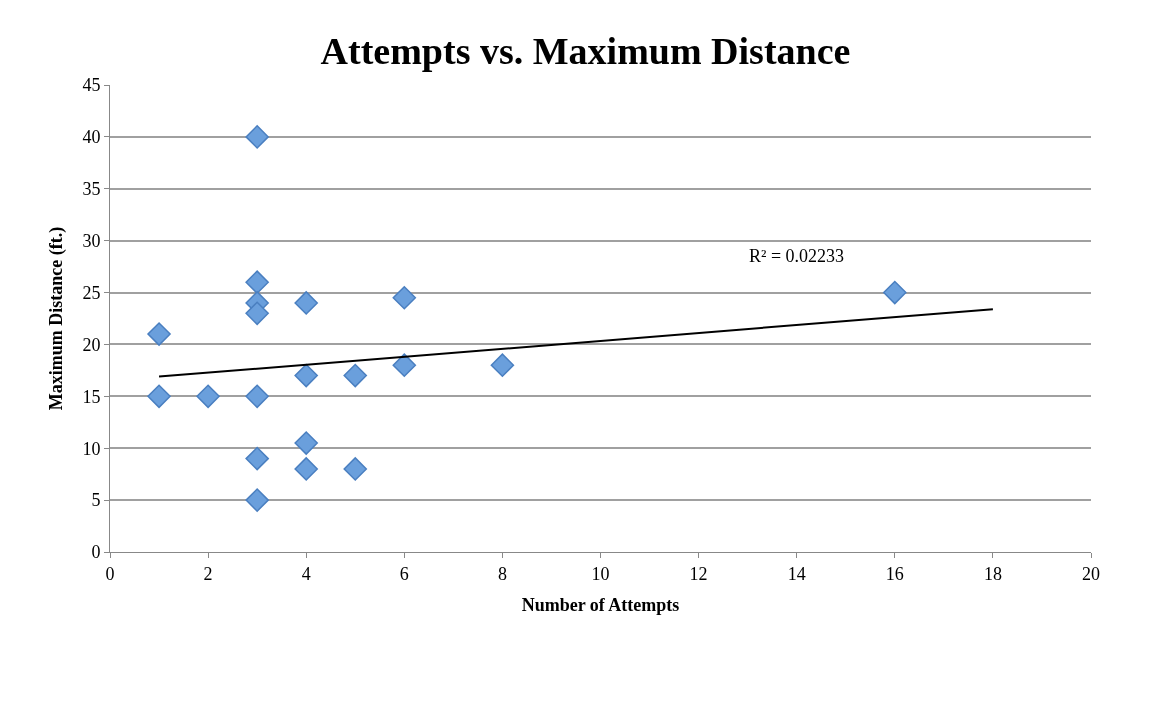  What do you see at coordinates (96, 552) in the screenshot?
I see `y-tick-label: 0` at bounding box center [96, 552].